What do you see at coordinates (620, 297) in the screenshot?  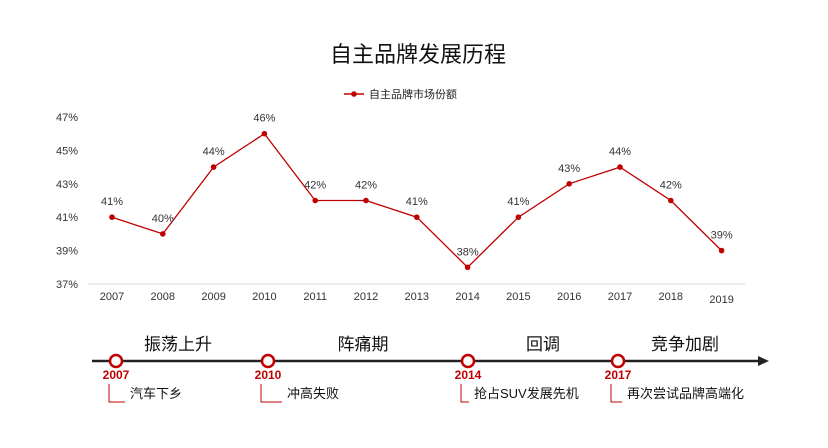 I see `x-tick-label: 2017` at bounding box center [620, 297].